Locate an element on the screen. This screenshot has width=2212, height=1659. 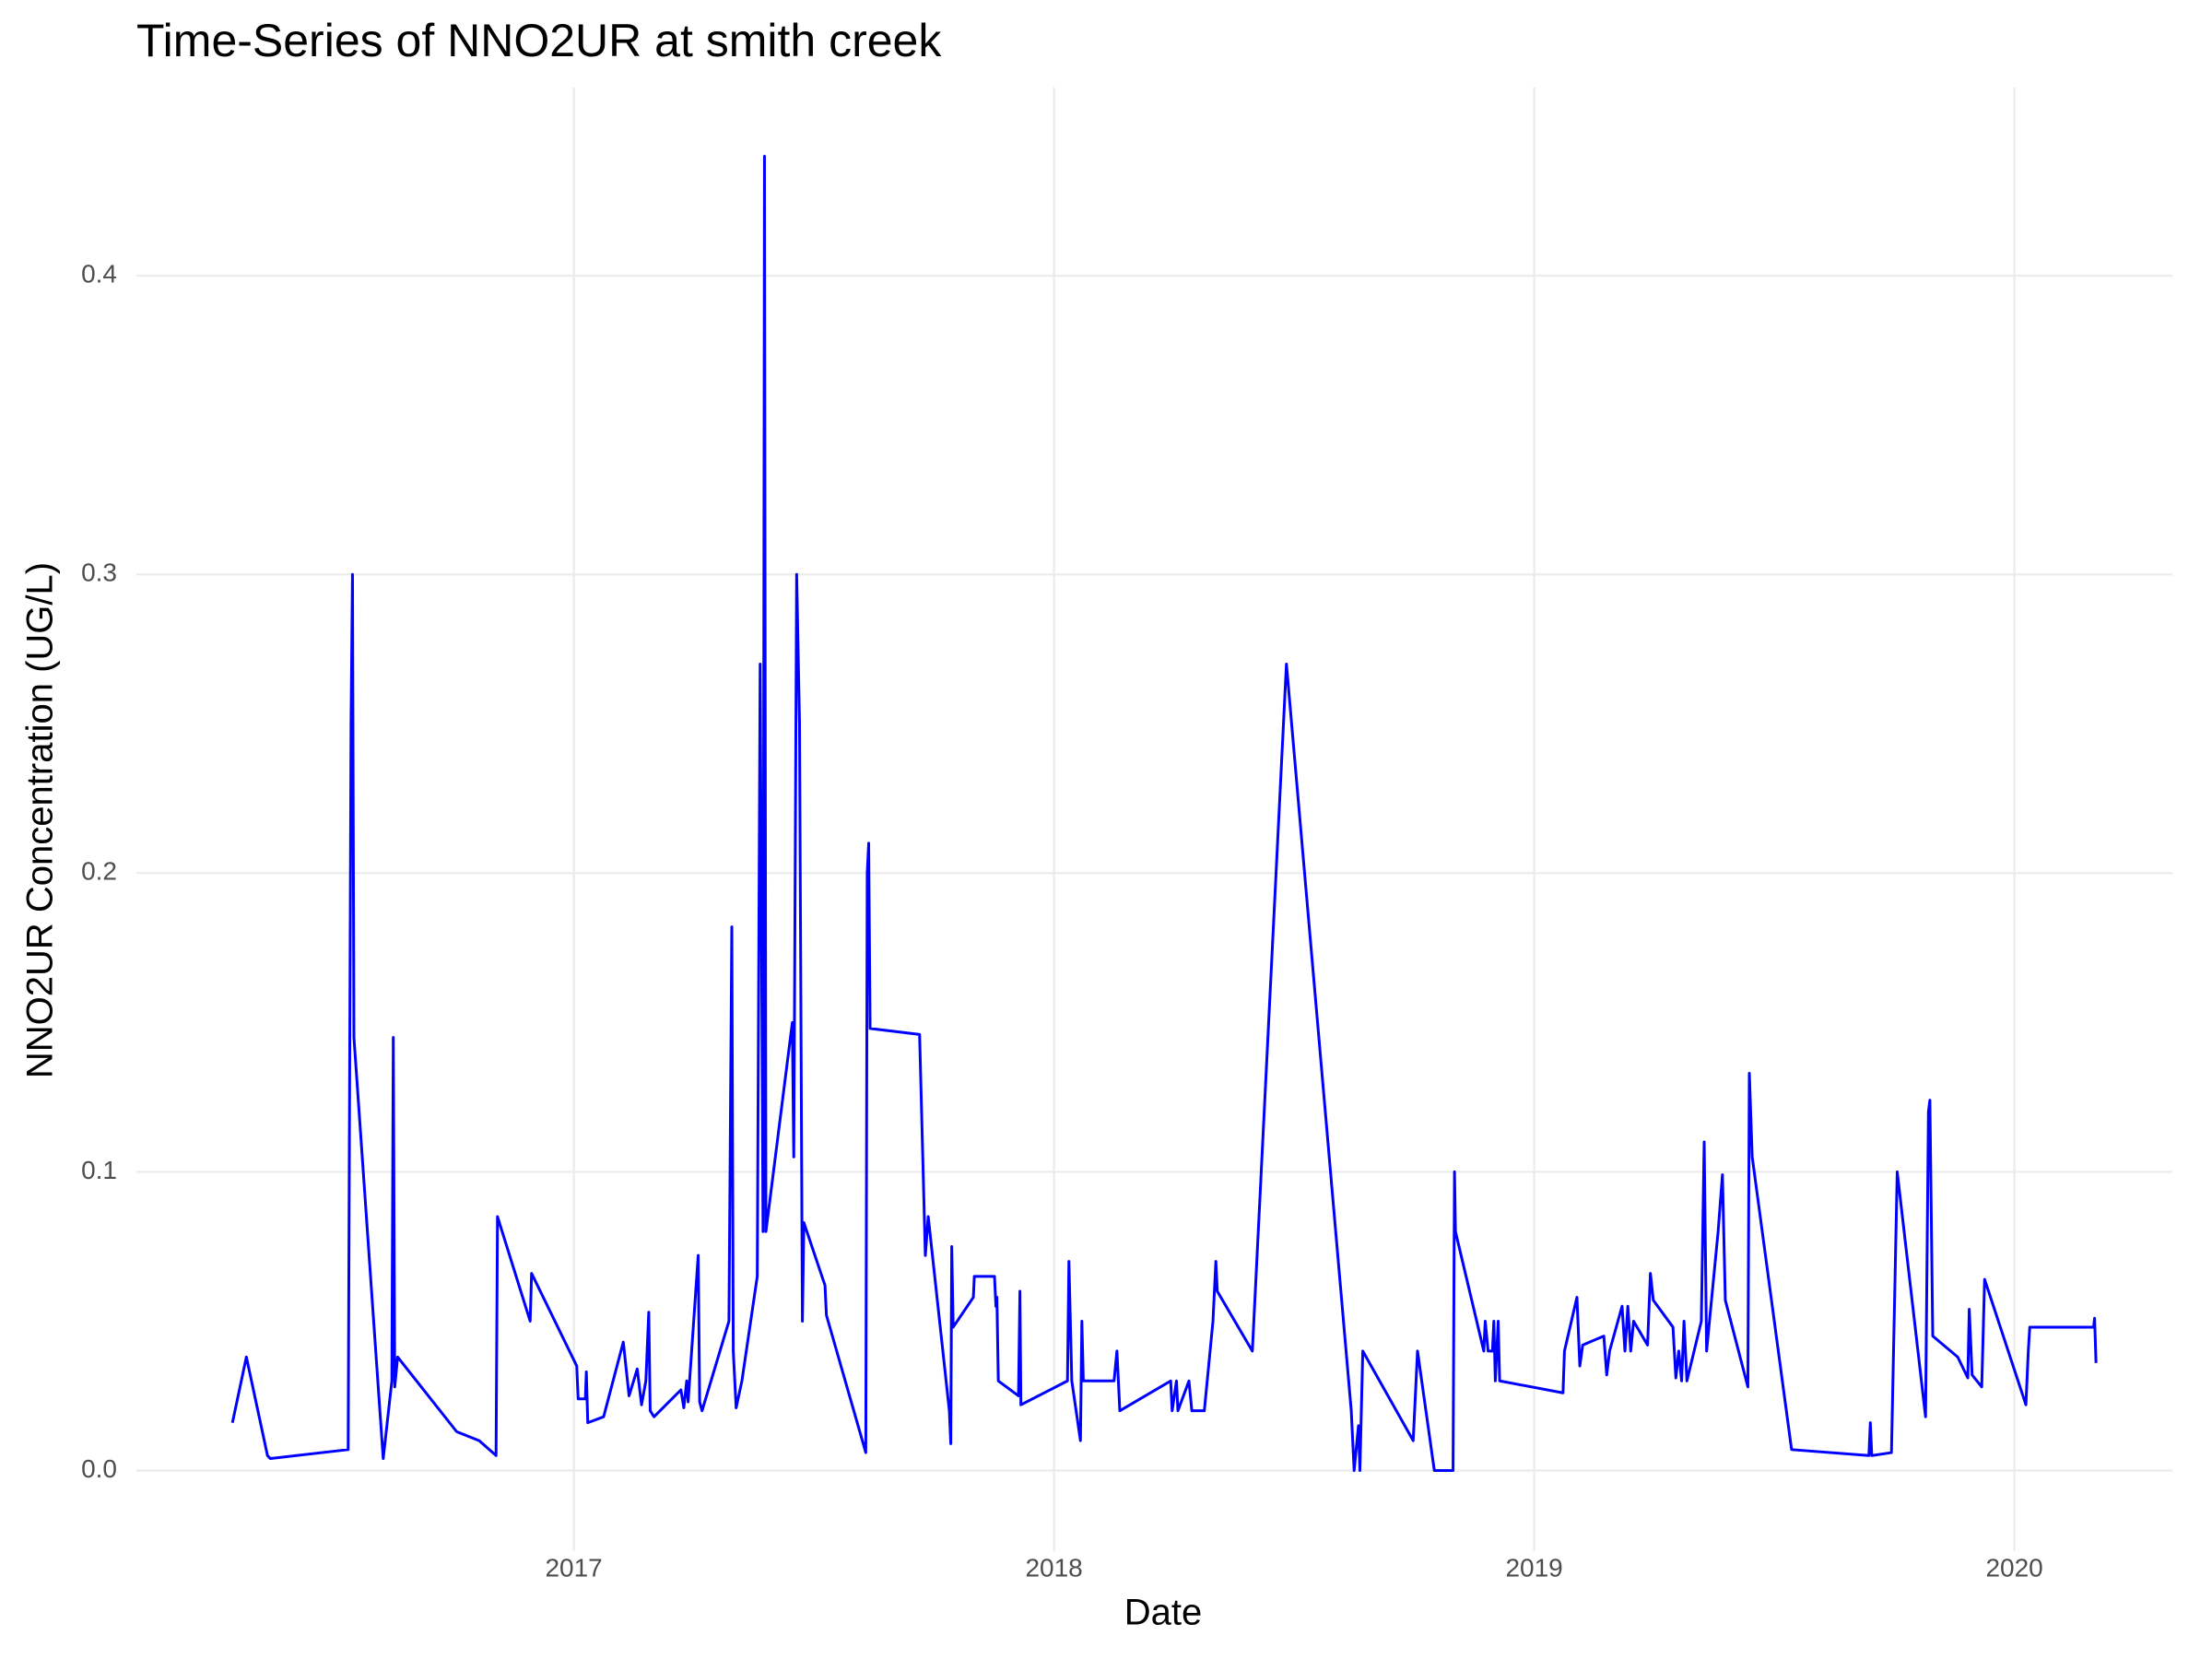
x-tick-label: 2018 is located at coordinates (1053, 1567).